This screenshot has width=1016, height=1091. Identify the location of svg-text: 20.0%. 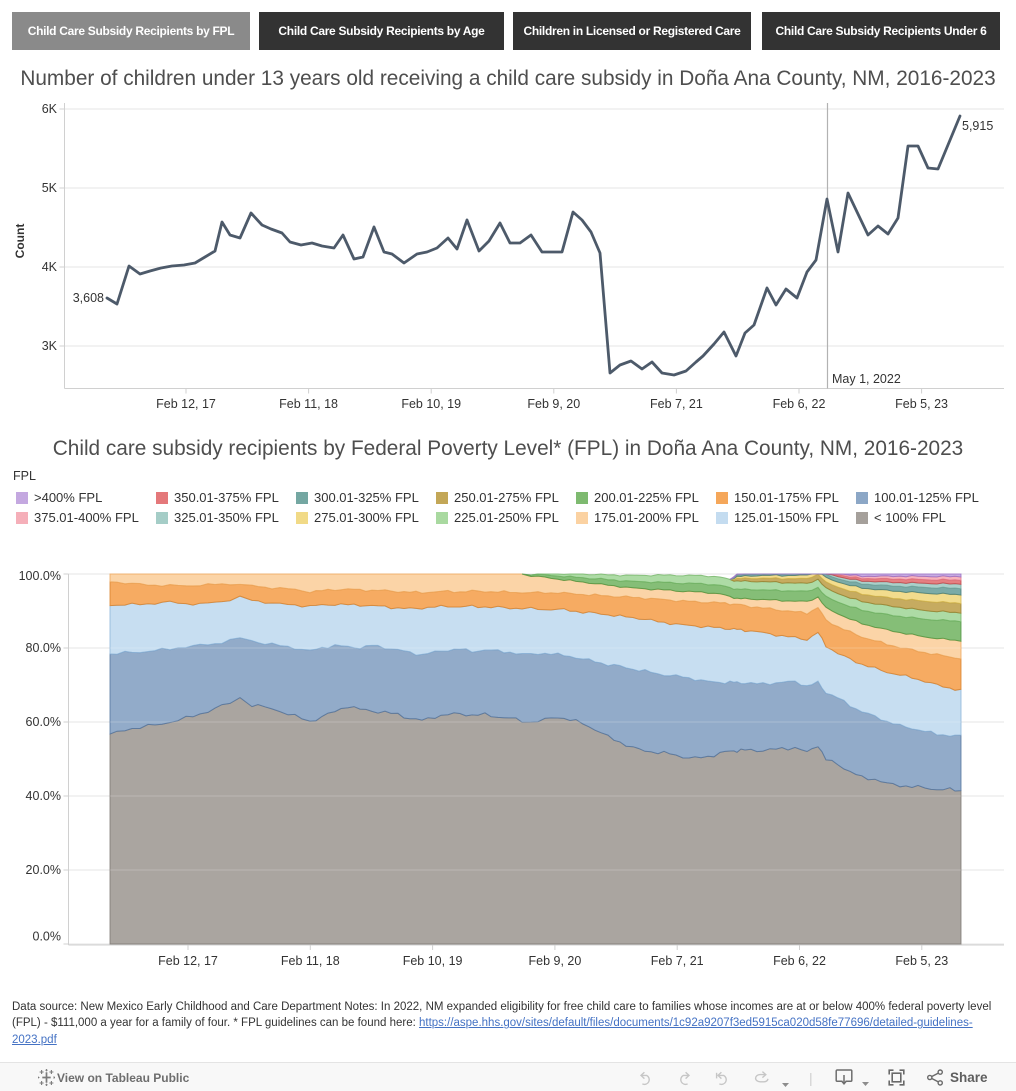
(43, 870).